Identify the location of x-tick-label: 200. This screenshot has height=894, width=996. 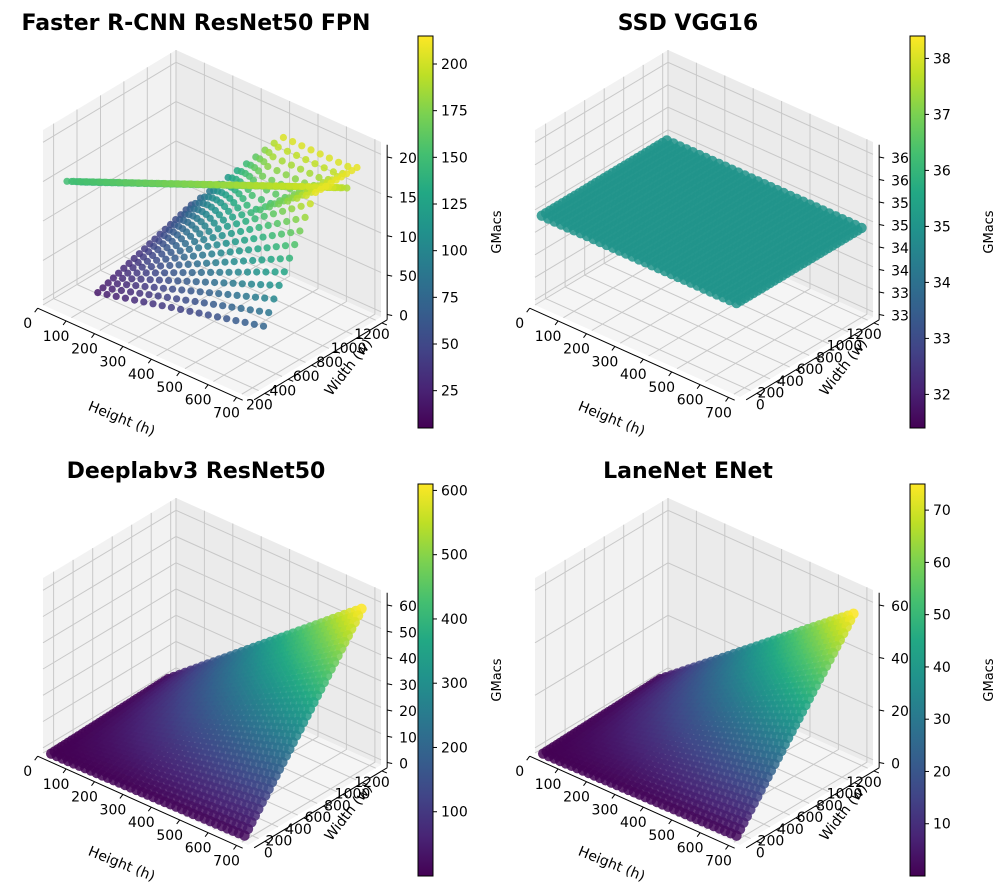
(84, 350).